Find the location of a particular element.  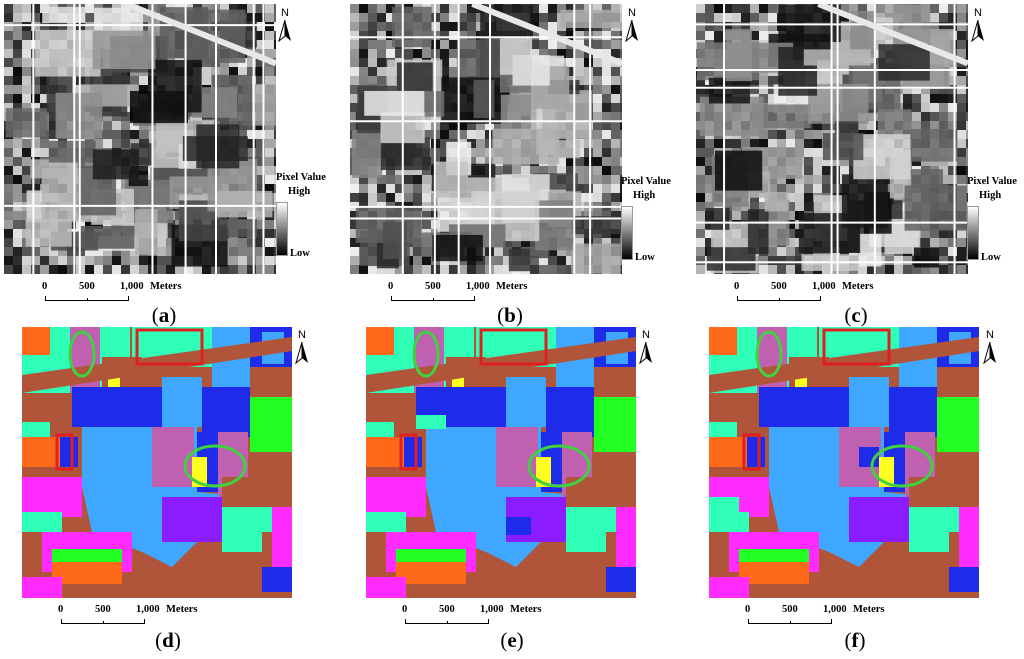

caption-f: (f) is located at coordinates (855, 640).